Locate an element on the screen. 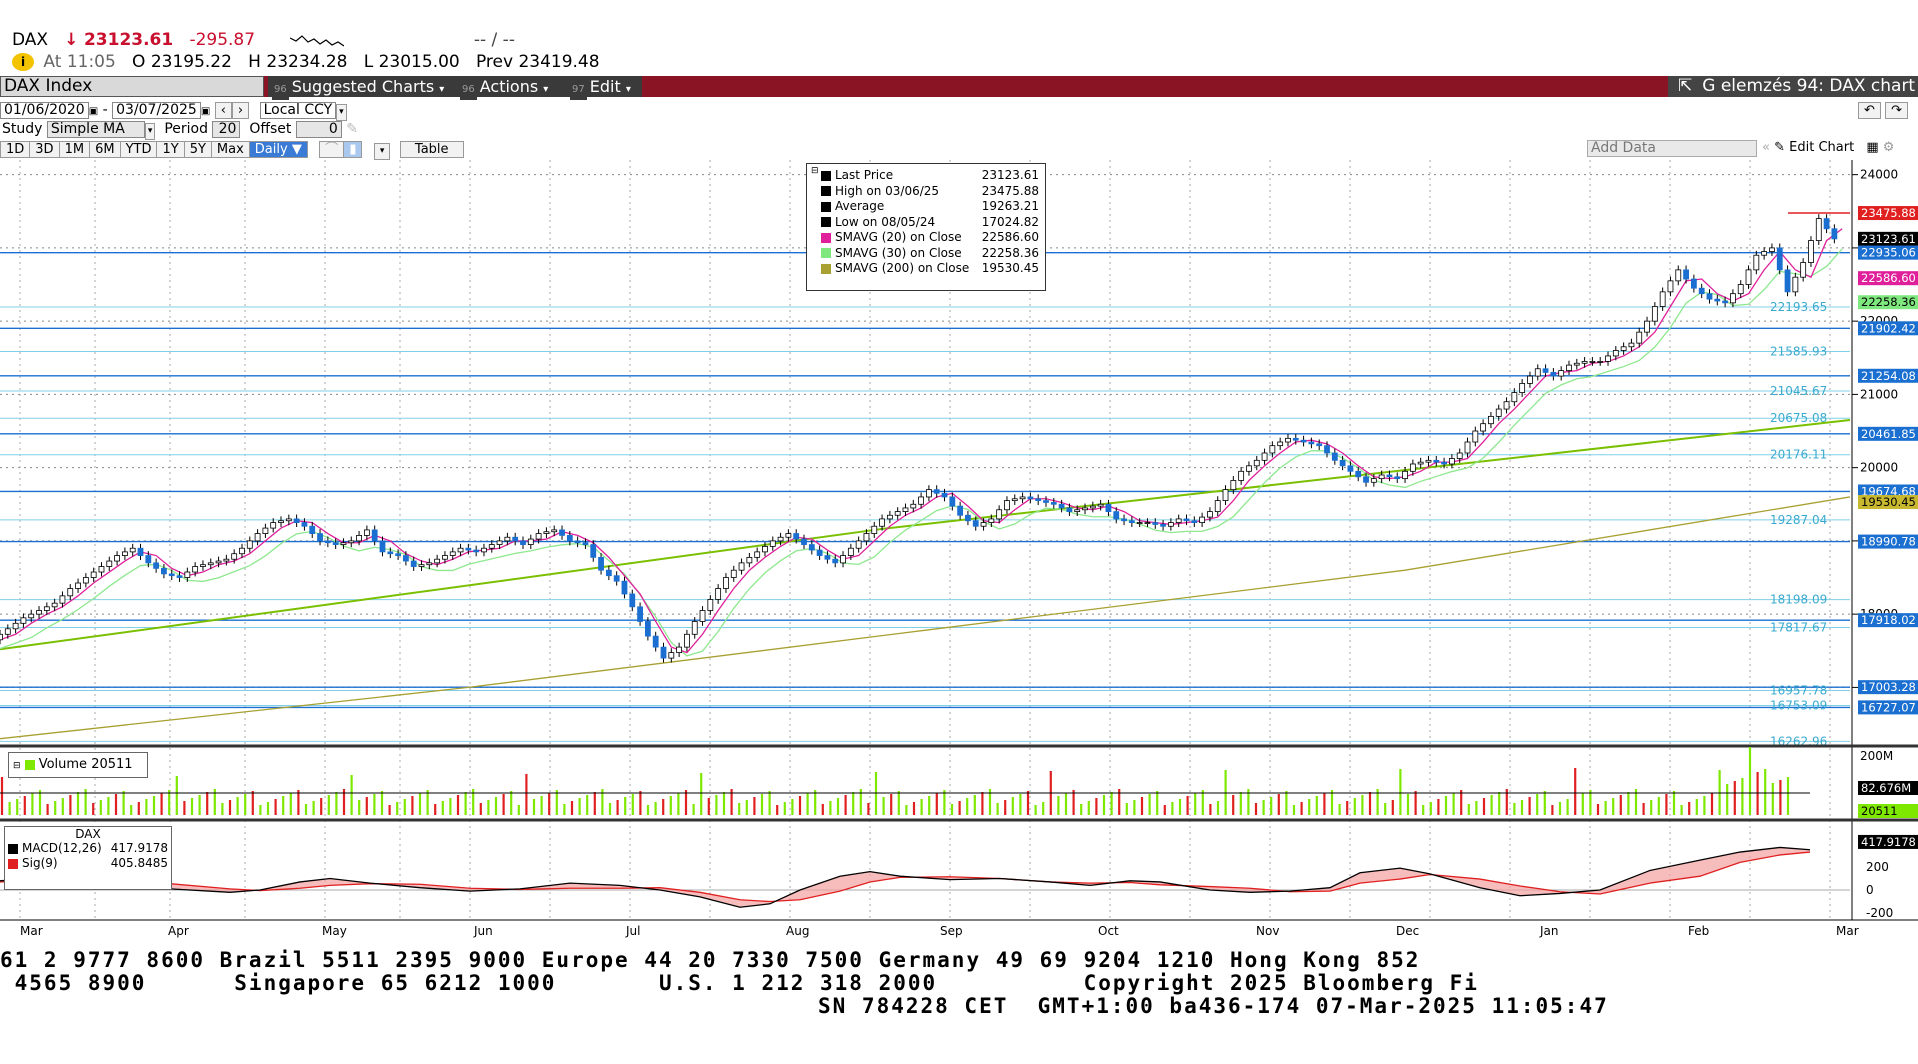 The image size is (1918, 1064). date-to-input: 03/07/2025 is located at coordinates (156, 110).